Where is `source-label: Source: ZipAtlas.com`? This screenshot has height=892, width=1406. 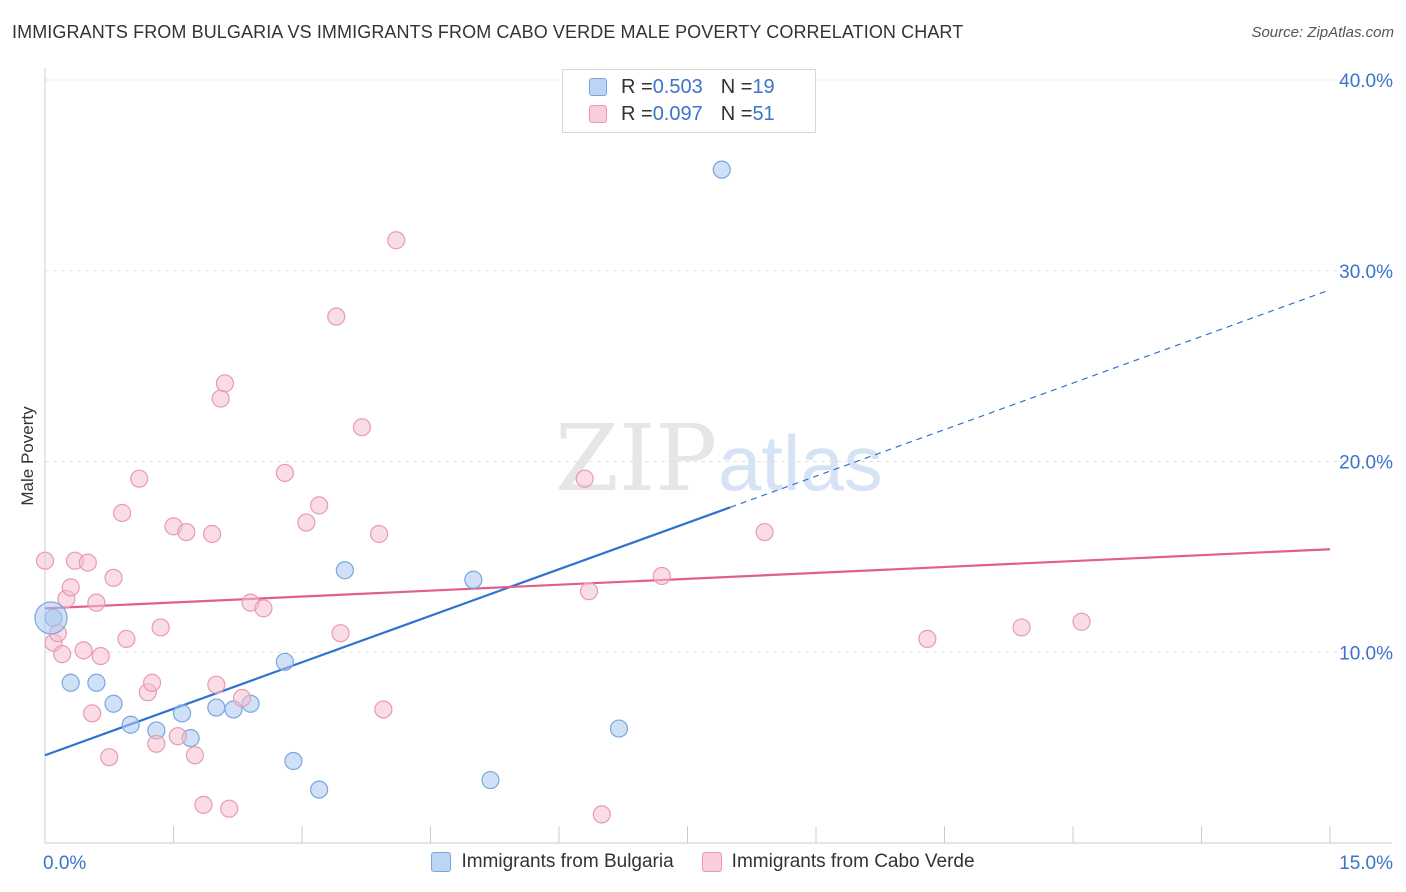
source-label: Source: ZipAtlas.com is located at coordinates (1322, 32).